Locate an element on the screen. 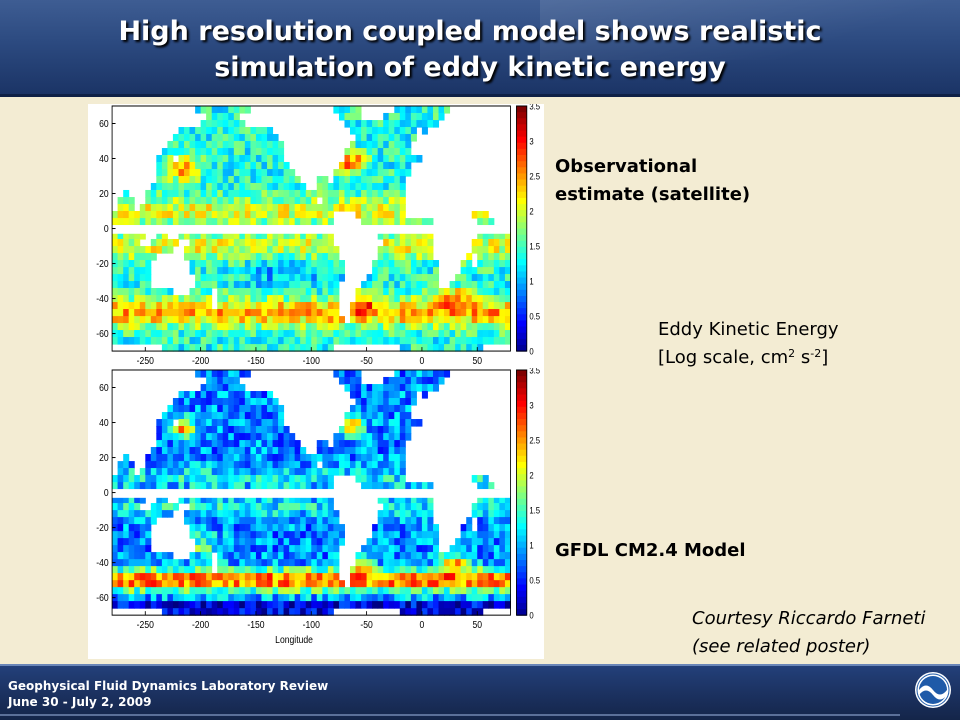 The image size is (960, 720). equatorial-gap is located at coordinates (311, 493).